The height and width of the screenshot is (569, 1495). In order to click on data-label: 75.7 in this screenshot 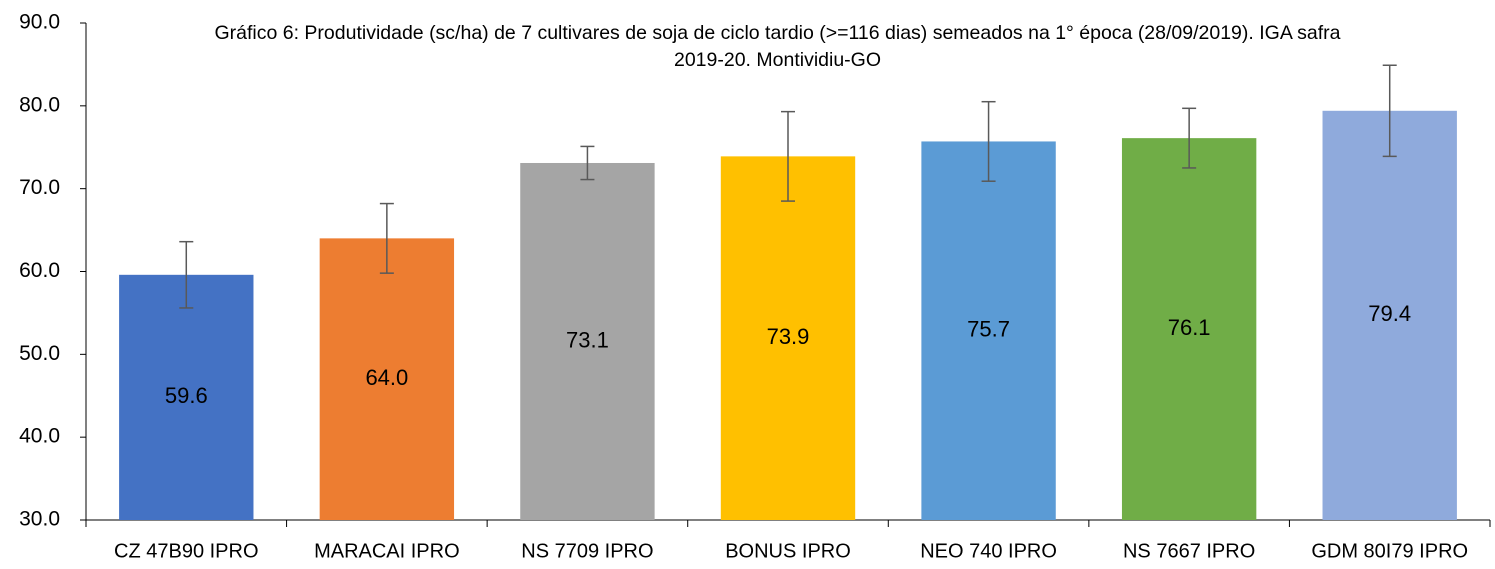, I will do `click(988, 329)`.